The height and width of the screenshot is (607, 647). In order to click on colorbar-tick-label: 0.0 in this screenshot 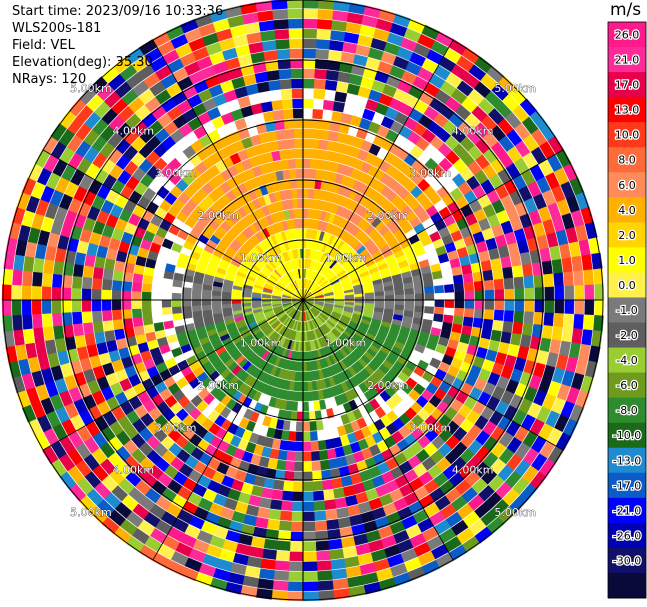, I will do `click(627, 285)`.